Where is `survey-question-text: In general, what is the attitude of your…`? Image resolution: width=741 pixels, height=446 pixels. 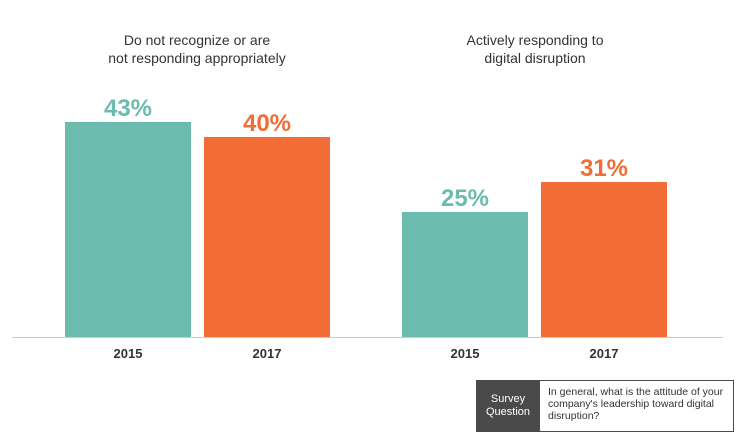
survey-question-text: In general, what is the attitude of your… is located at coordinates (637, 406).